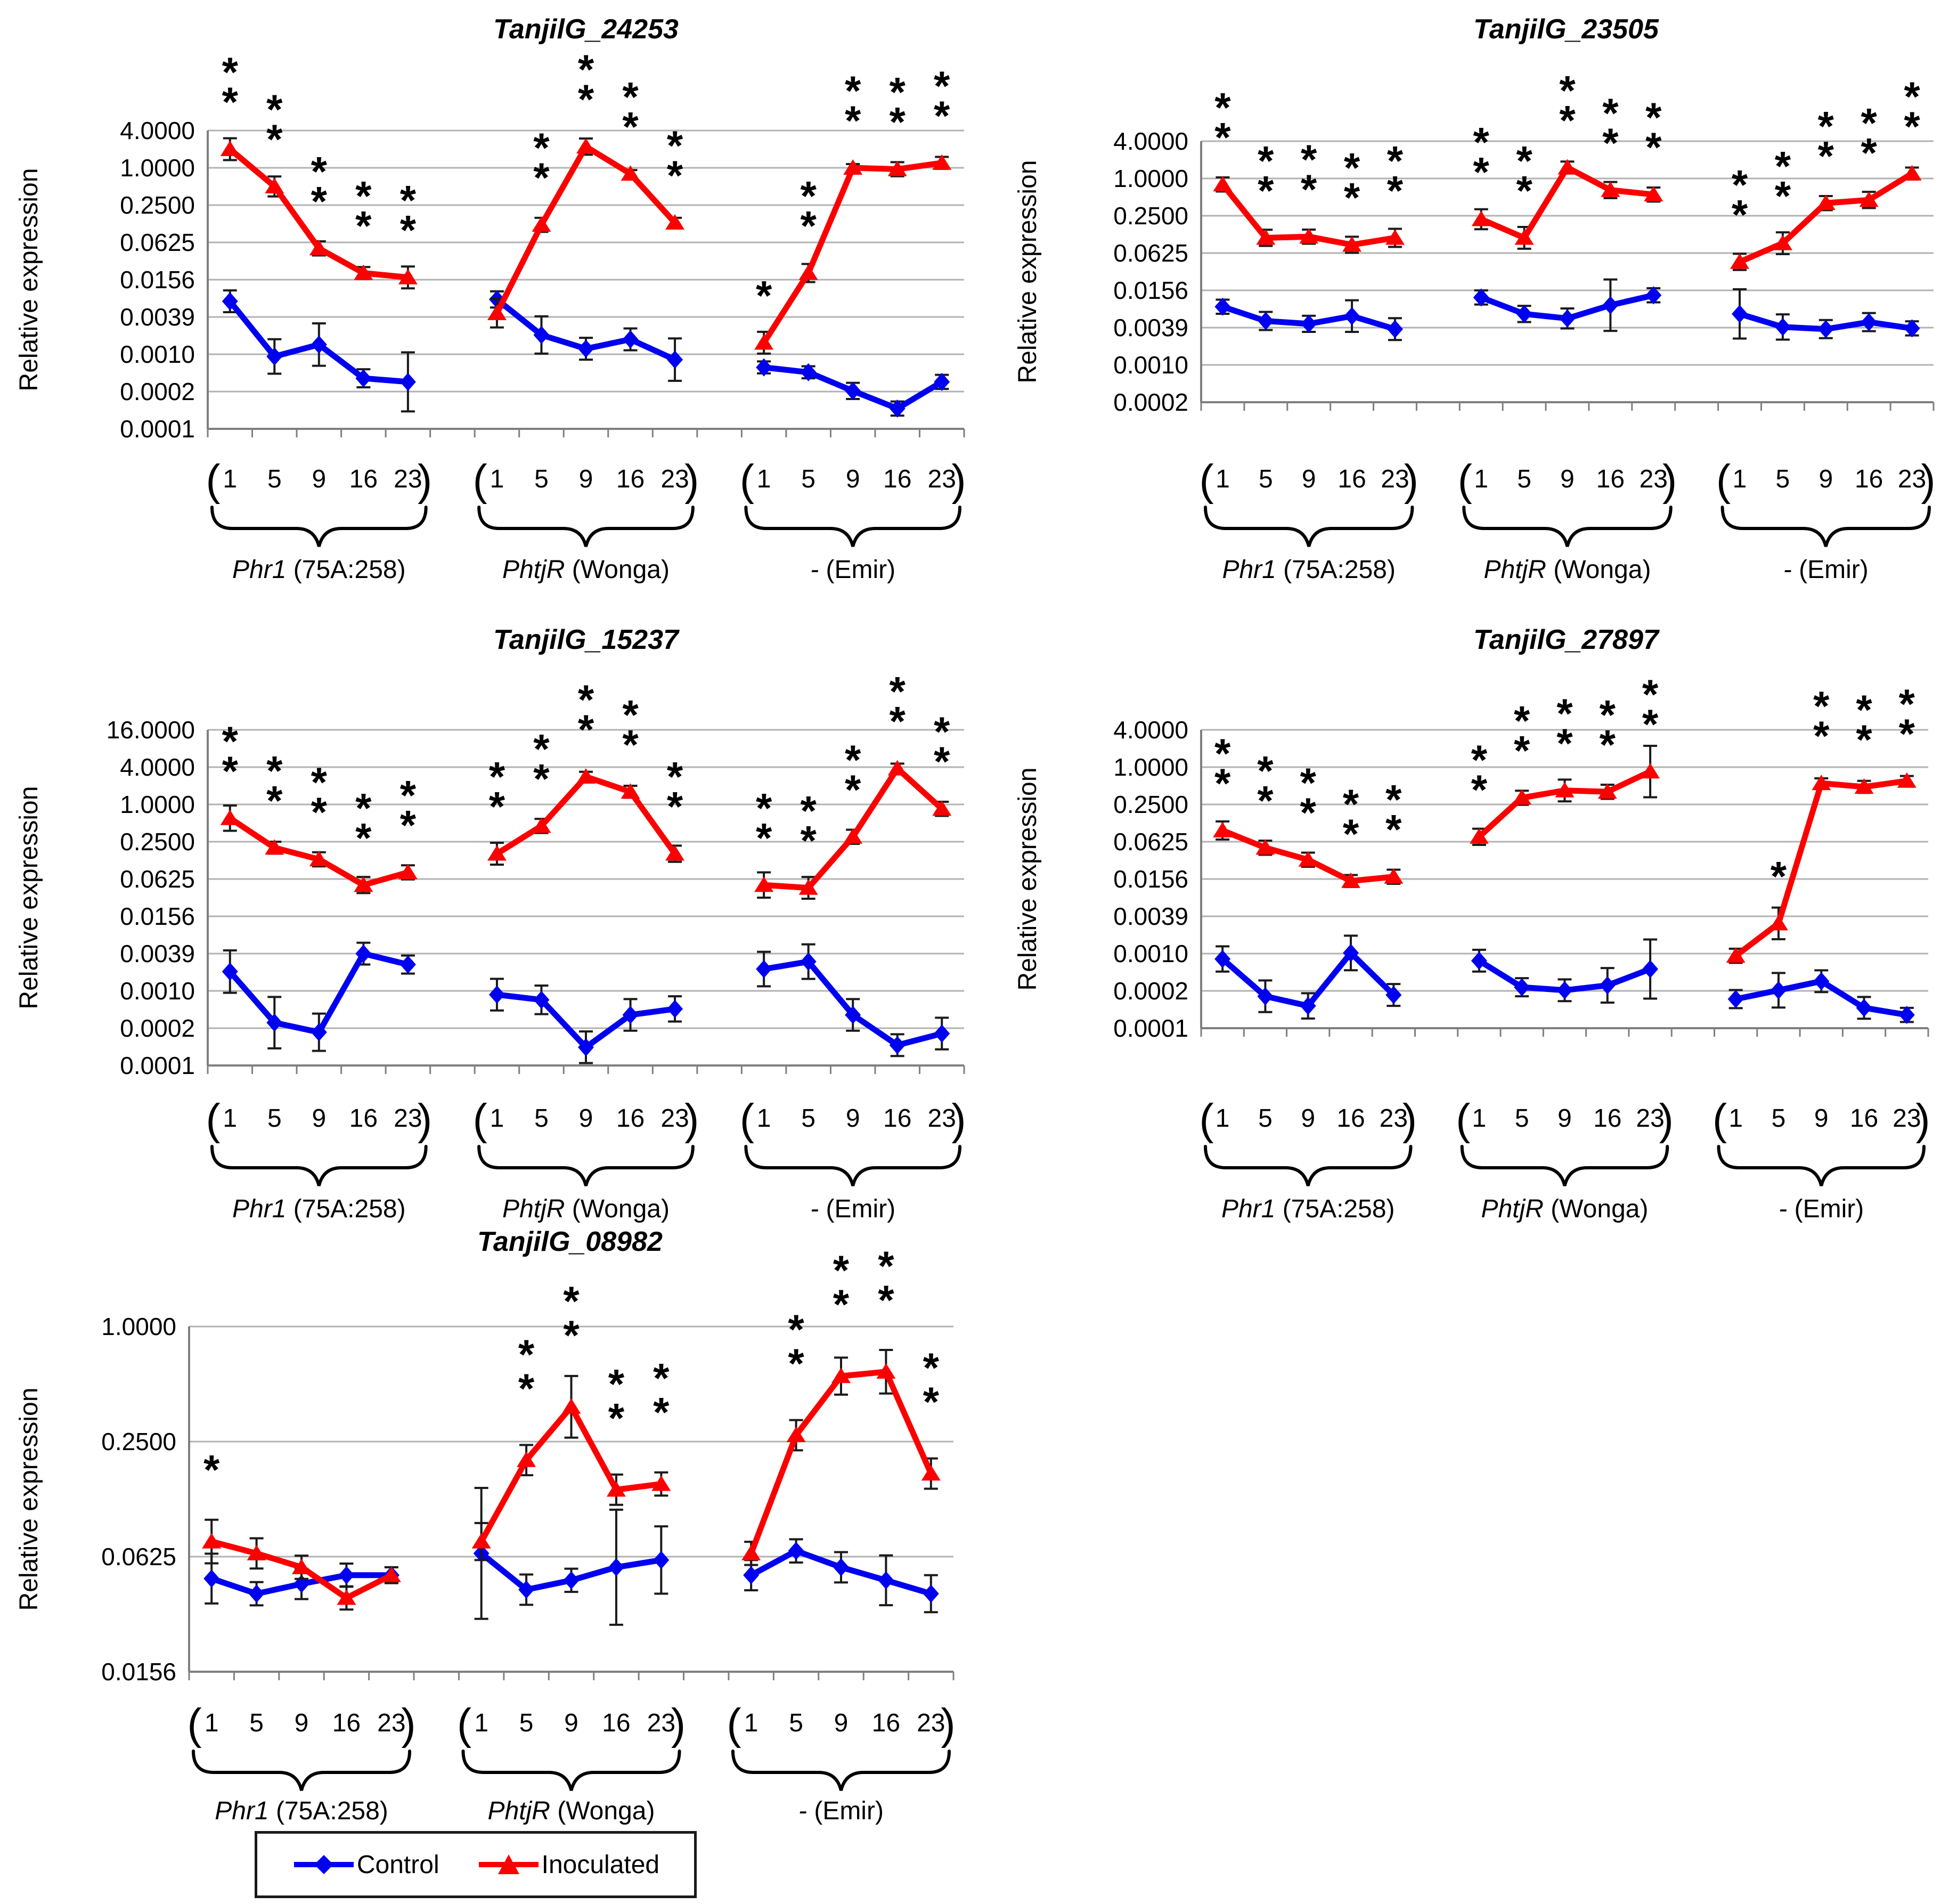 The height and width of the screenshot is (1904, 1941). Describe the element at coordinates (157, 879) in the screenshot. I see `y-tick-label: 0.0625` at that location.